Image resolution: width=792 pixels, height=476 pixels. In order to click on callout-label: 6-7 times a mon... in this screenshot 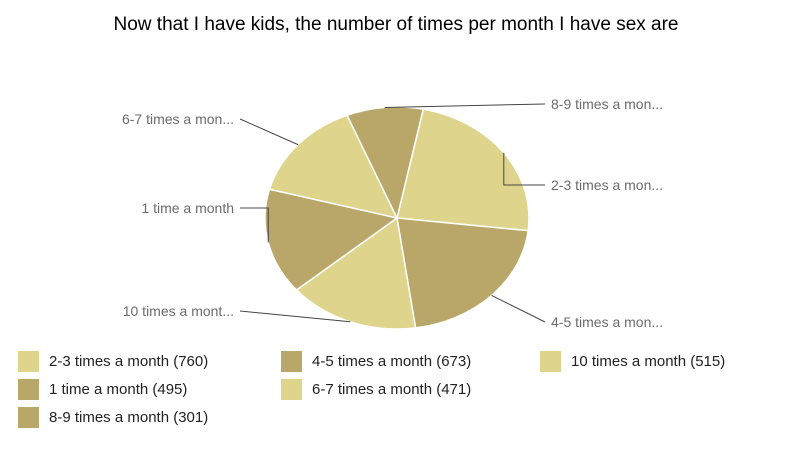, I will do `click(178, 119)`.